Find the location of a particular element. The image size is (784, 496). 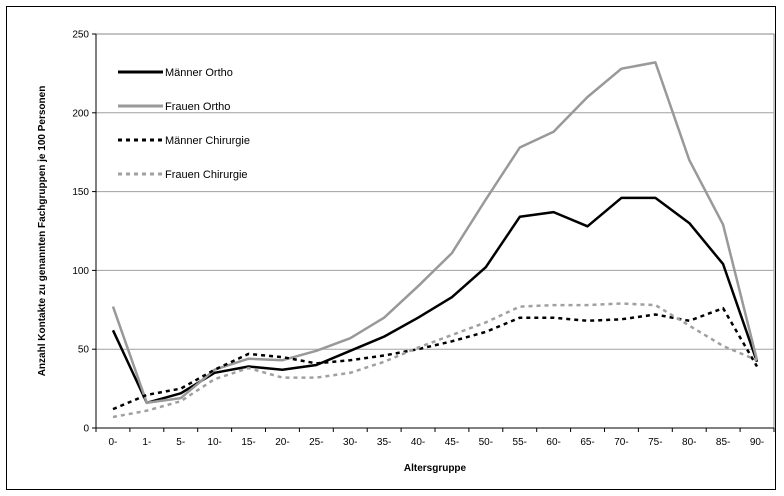

legend-label: Männer Ortho is located at coordinates (199, 73).